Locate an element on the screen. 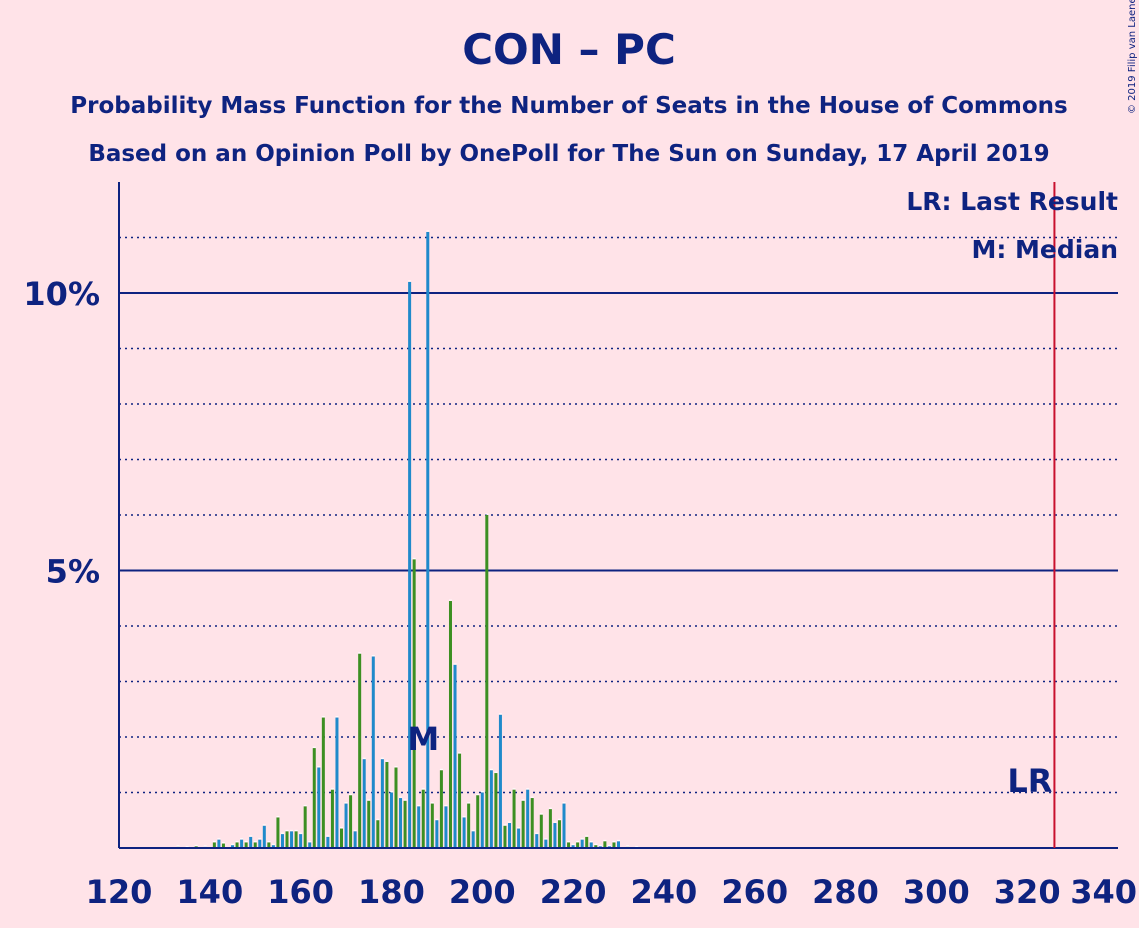 The height and width of the screenshot is (928, 1139). legend-median: M: Median is located at coordinates (1044, 249).